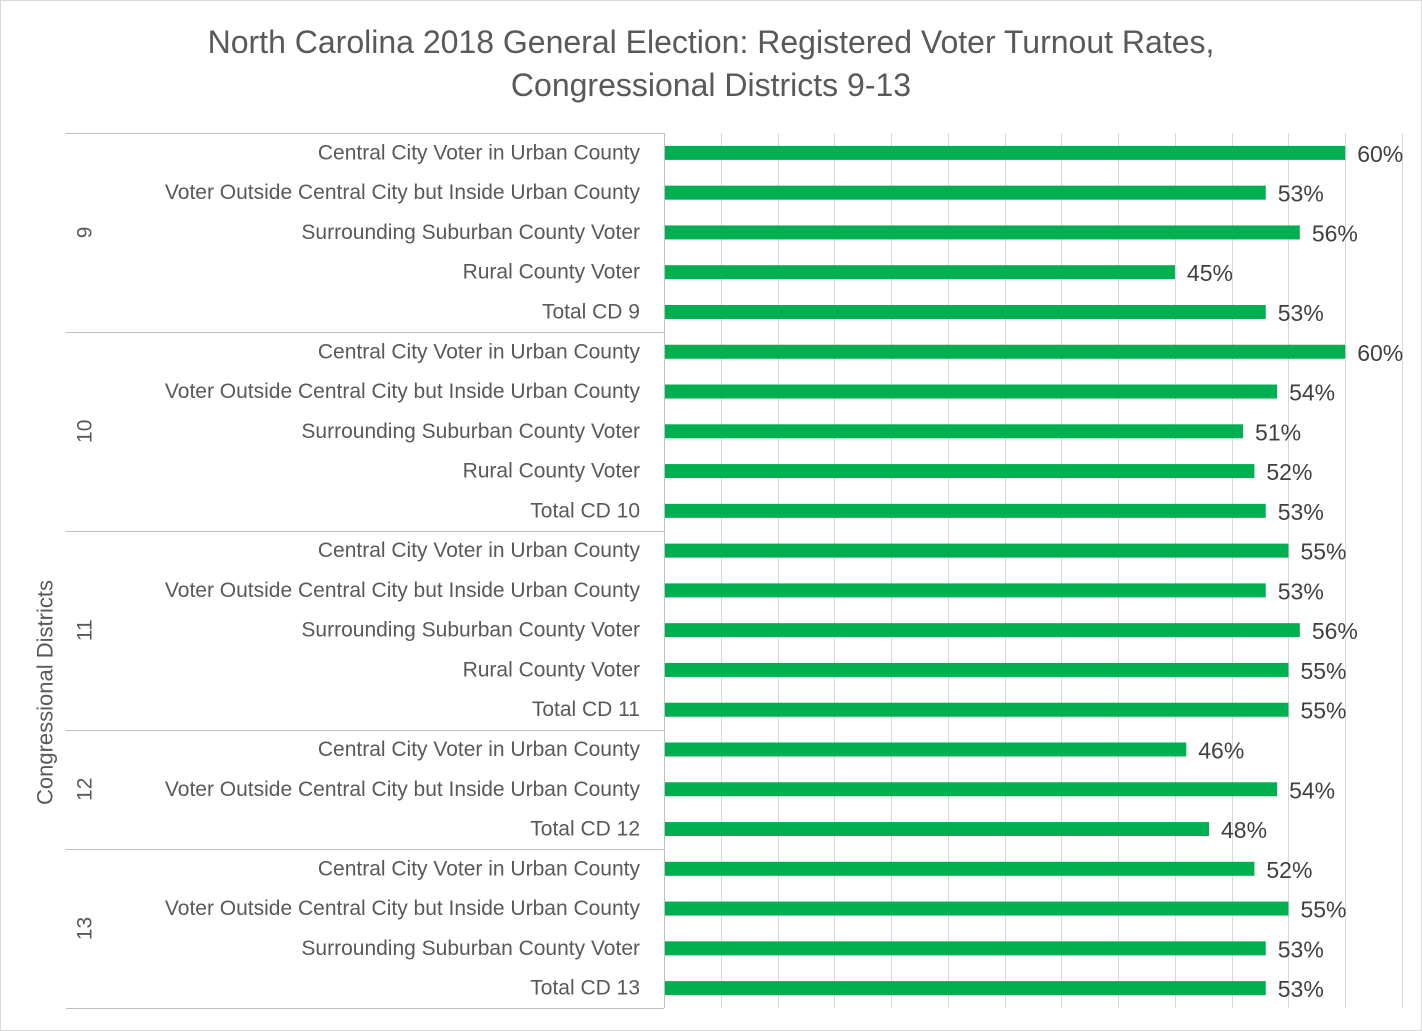 The height and width of the screenshot is (1031, 1422). I want to click on data-label: 46%, so click(1221, 750).